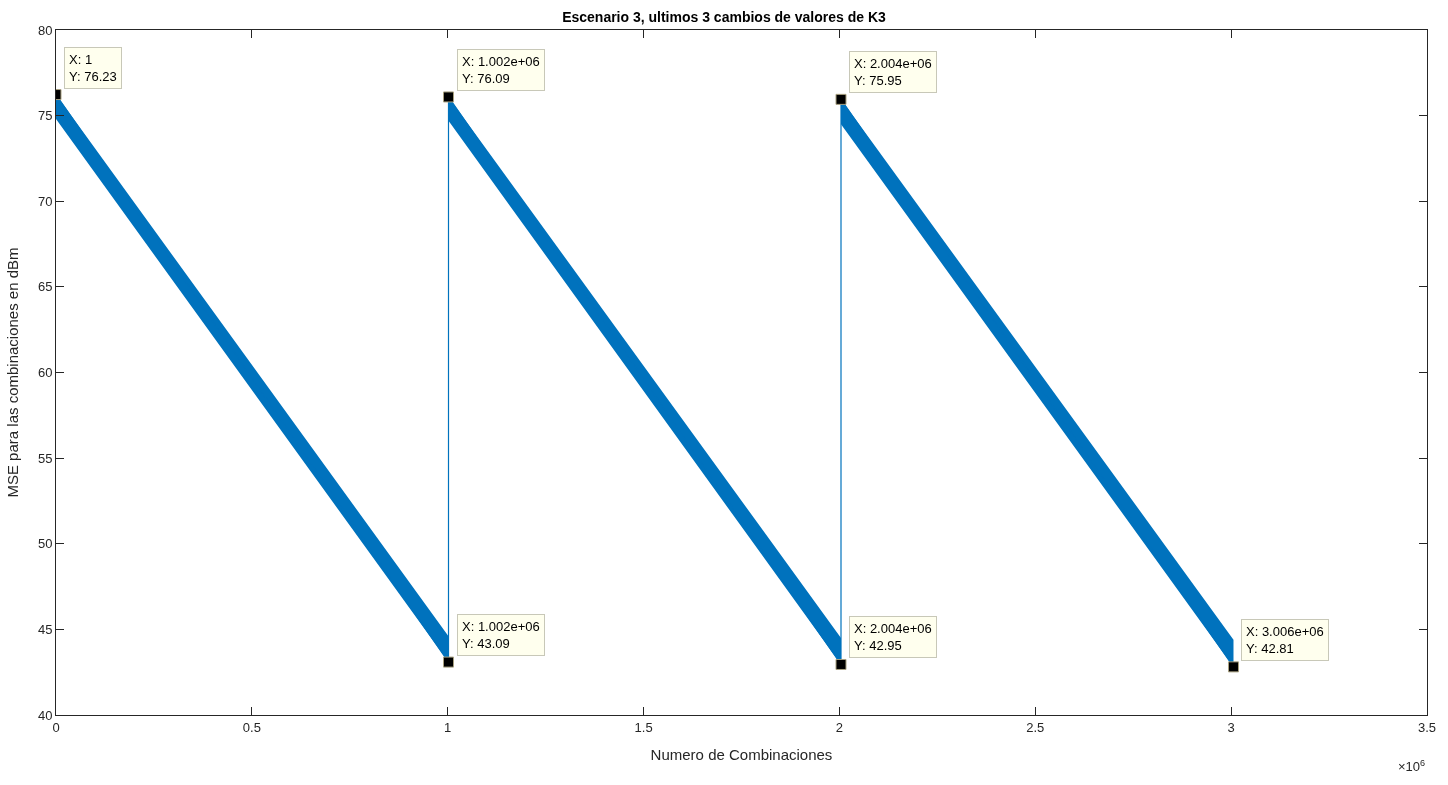  Describe the element at coordinates (1231, 727) in the screenshot. I see `x-tick-label: 3` at that location.